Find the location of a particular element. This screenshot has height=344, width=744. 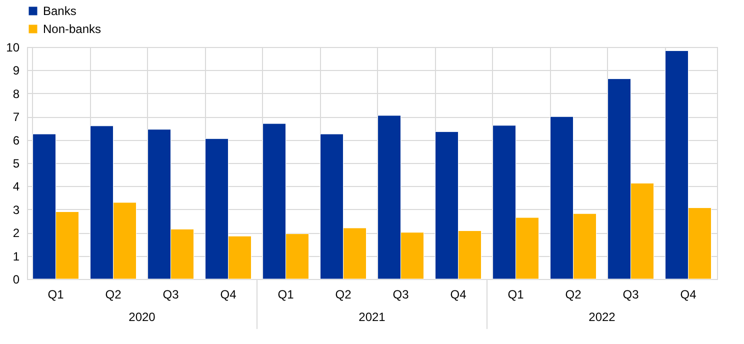

y-tick-label: 6 is located at coordinates (16, 140).